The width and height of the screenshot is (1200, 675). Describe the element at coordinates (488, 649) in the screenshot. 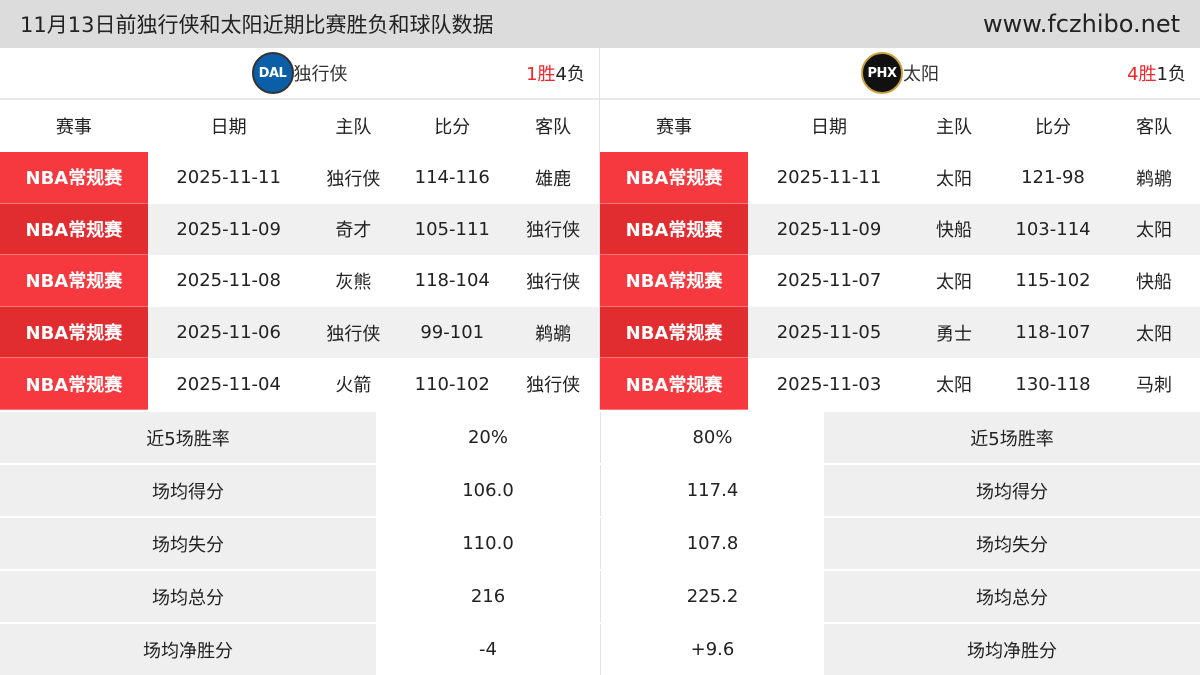

I see `left-stat-value: -4` at that location.